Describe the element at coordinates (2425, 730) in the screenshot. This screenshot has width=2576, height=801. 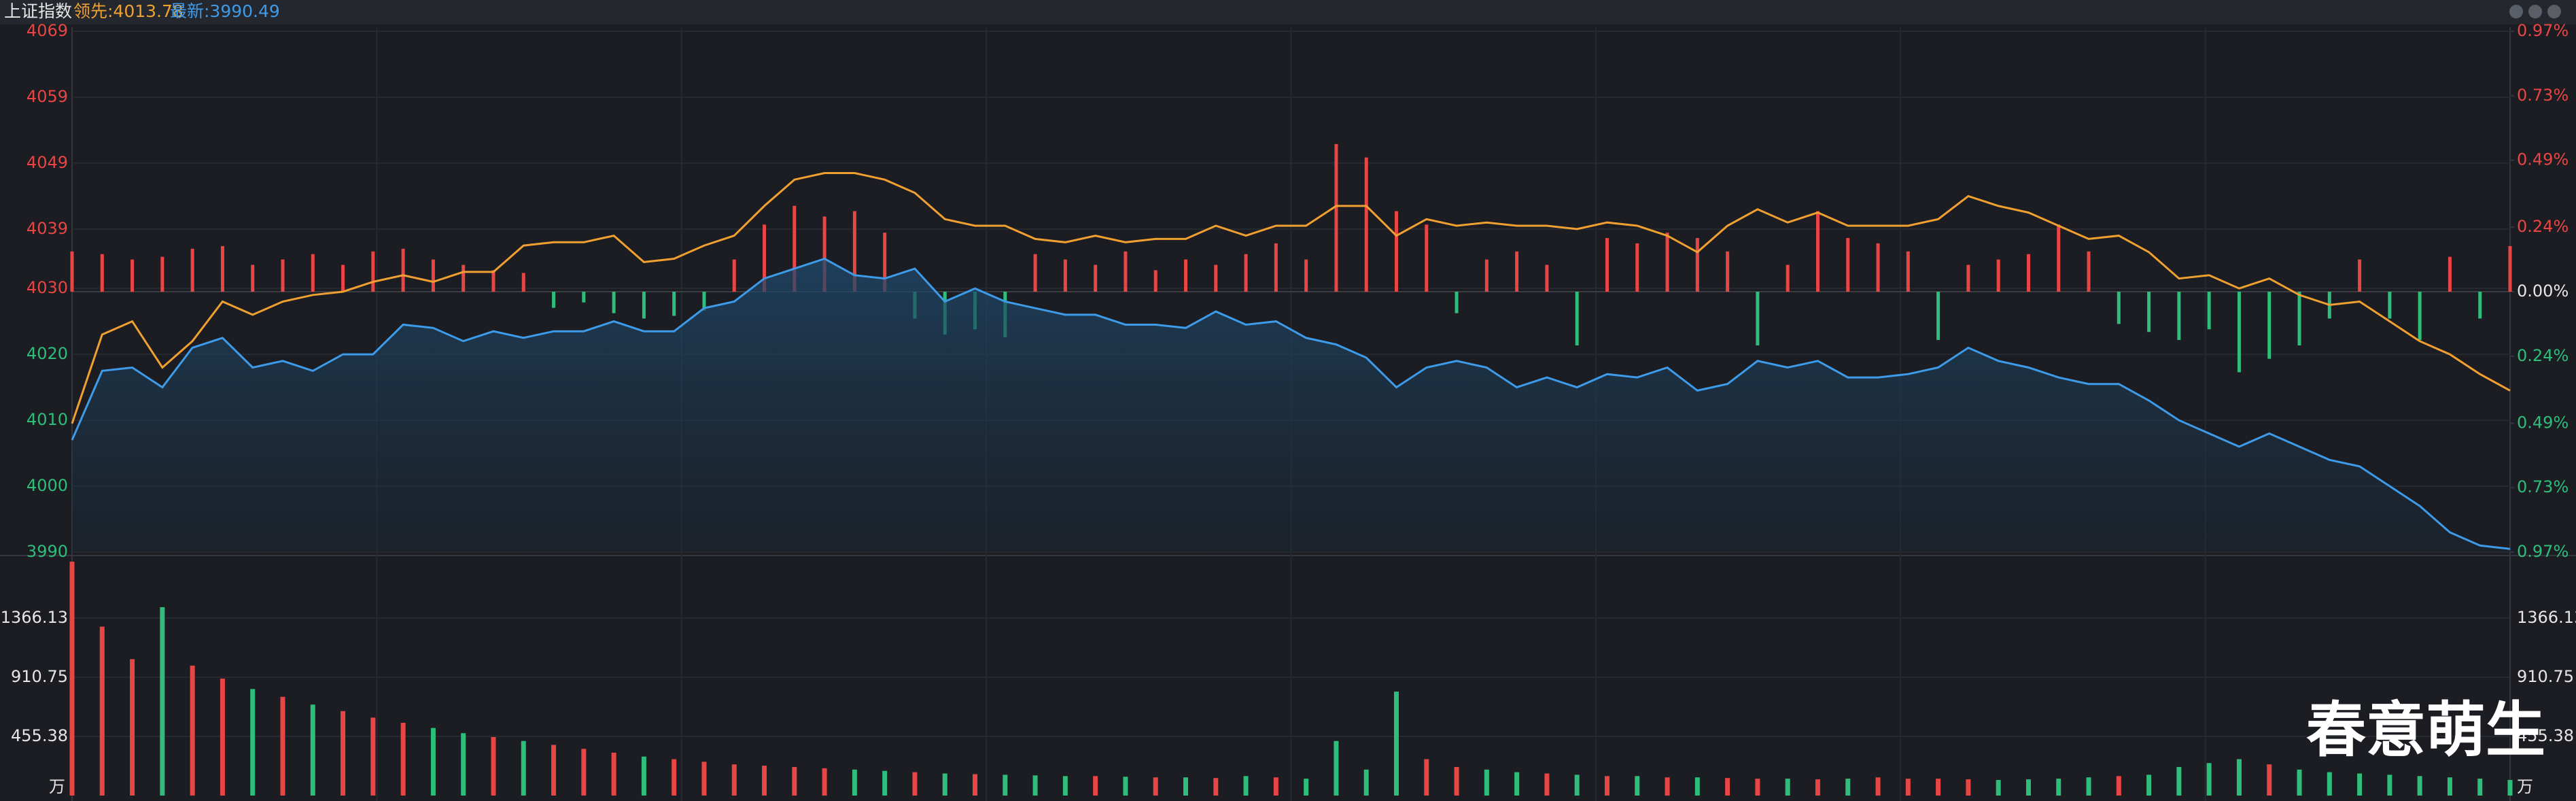
I see `watermark: 春意萌生` at that location.